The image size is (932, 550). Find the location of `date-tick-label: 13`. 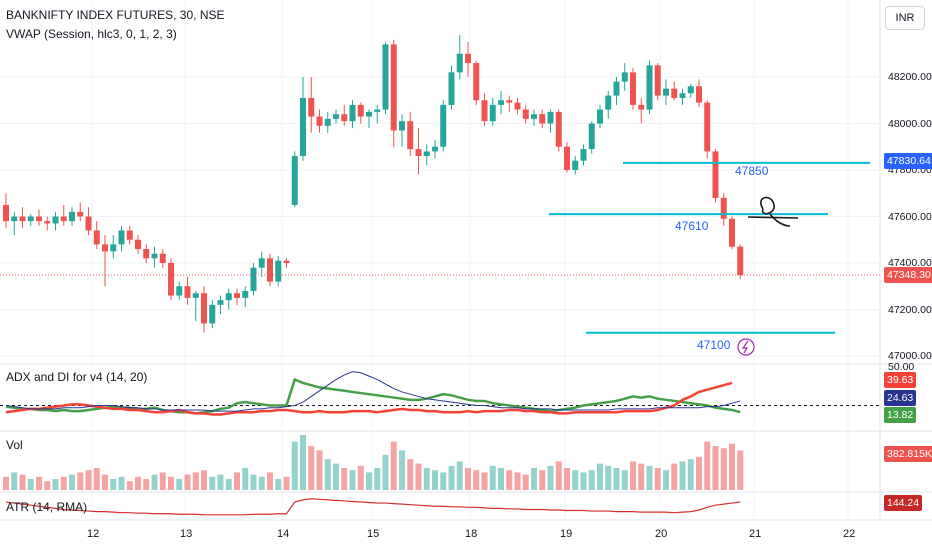

date-tick-label: 13 is located at coordinates (186, 534).